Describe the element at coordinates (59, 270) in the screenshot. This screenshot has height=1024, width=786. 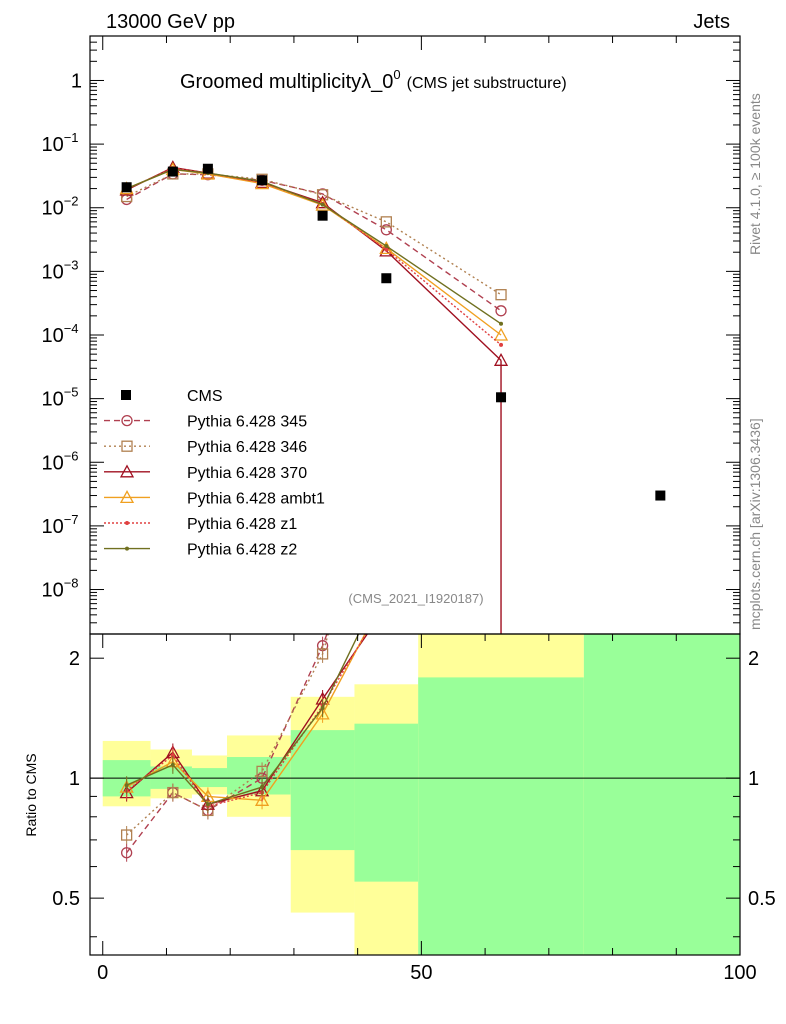
I see `main-y-tick-label-3: 10⁻³` at that location.